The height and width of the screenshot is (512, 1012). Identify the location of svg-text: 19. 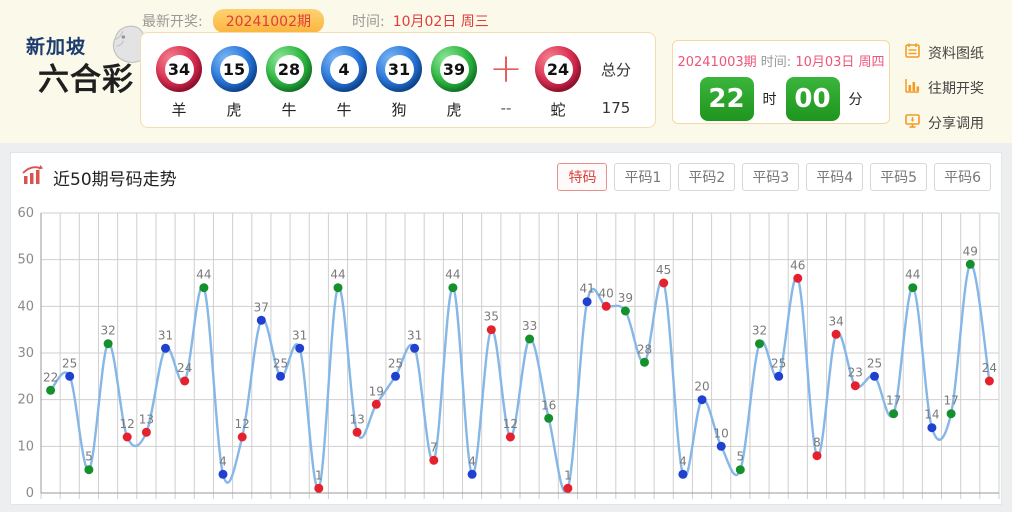
(376, 391).